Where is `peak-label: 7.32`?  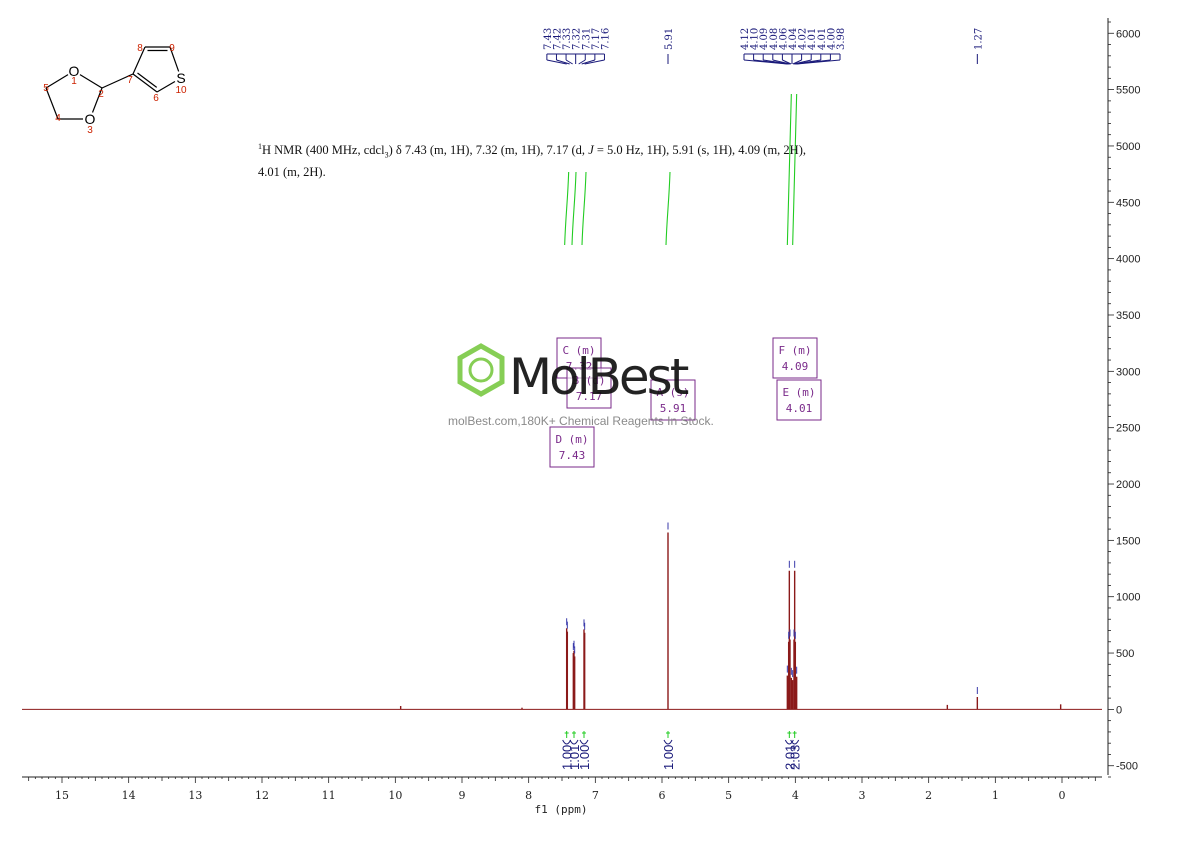 peak-label: 7.32 is located at coordinates (577, 39).